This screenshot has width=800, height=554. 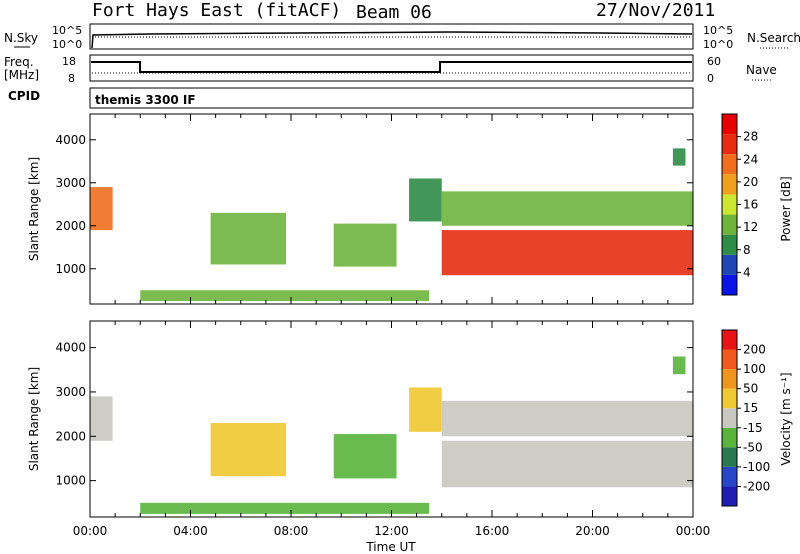 I want to click on colorbar-tick-label: 4, so click(x=747, y=272).